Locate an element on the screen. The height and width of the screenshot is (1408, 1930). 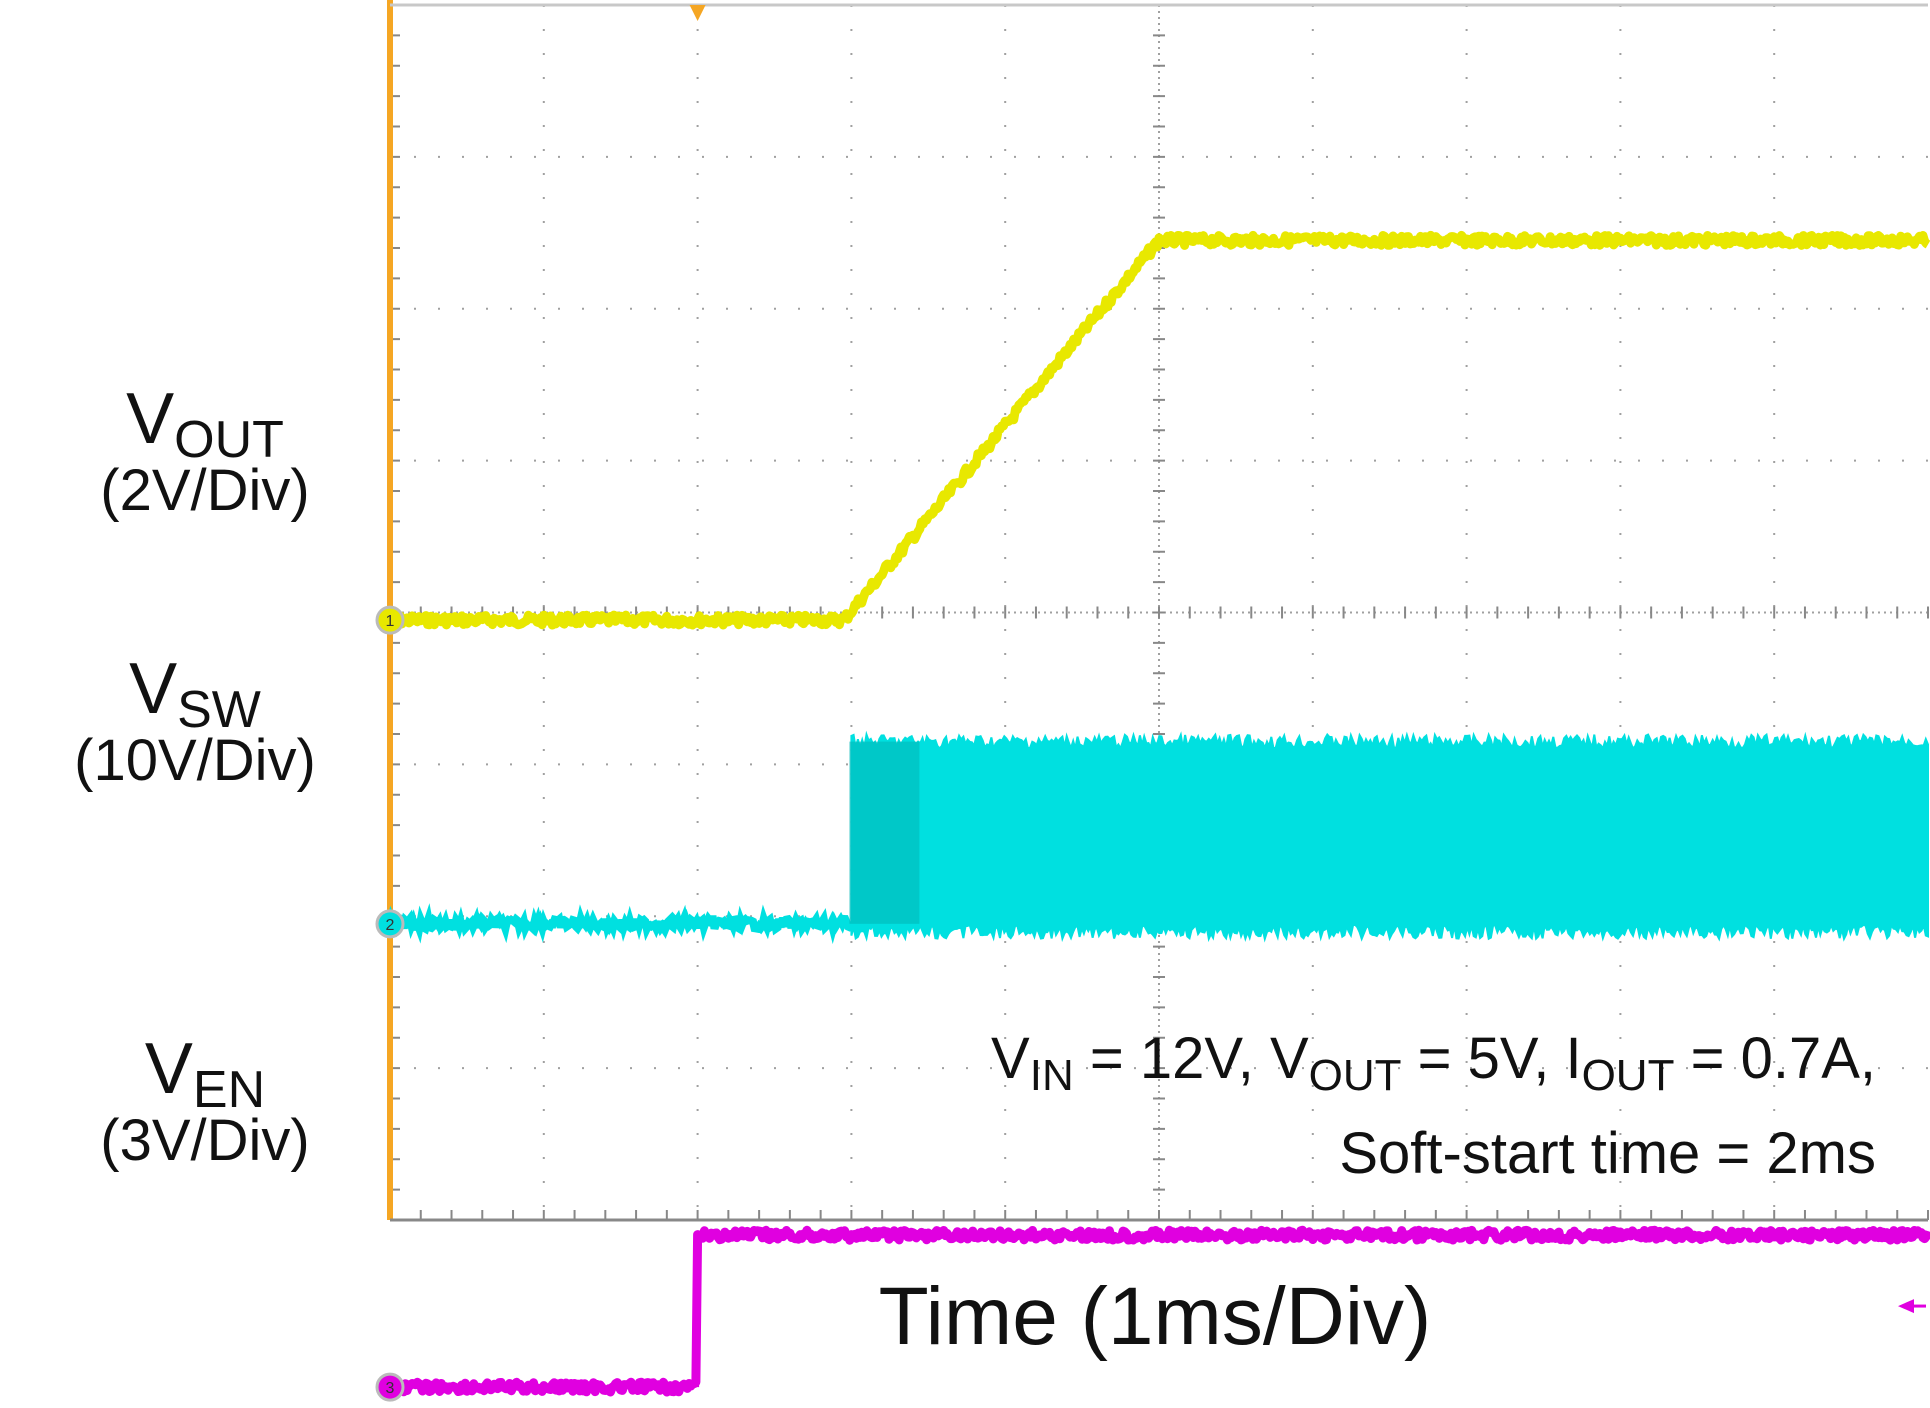
vout-label: VOUT (2V/Div) is located at coordinates (205, 452).